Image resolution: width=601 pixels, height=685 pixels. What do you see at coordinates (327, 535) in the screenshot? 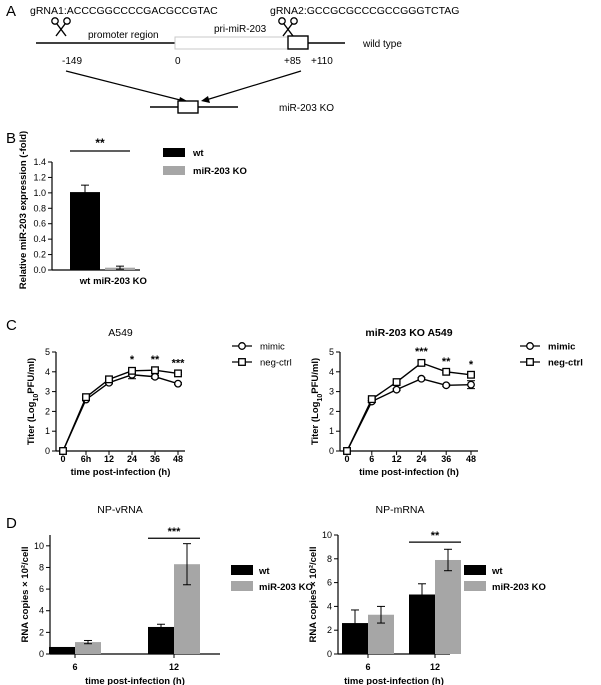
I see `chart-d2-y-tick-label: 10` at bounding box center [327, 535].